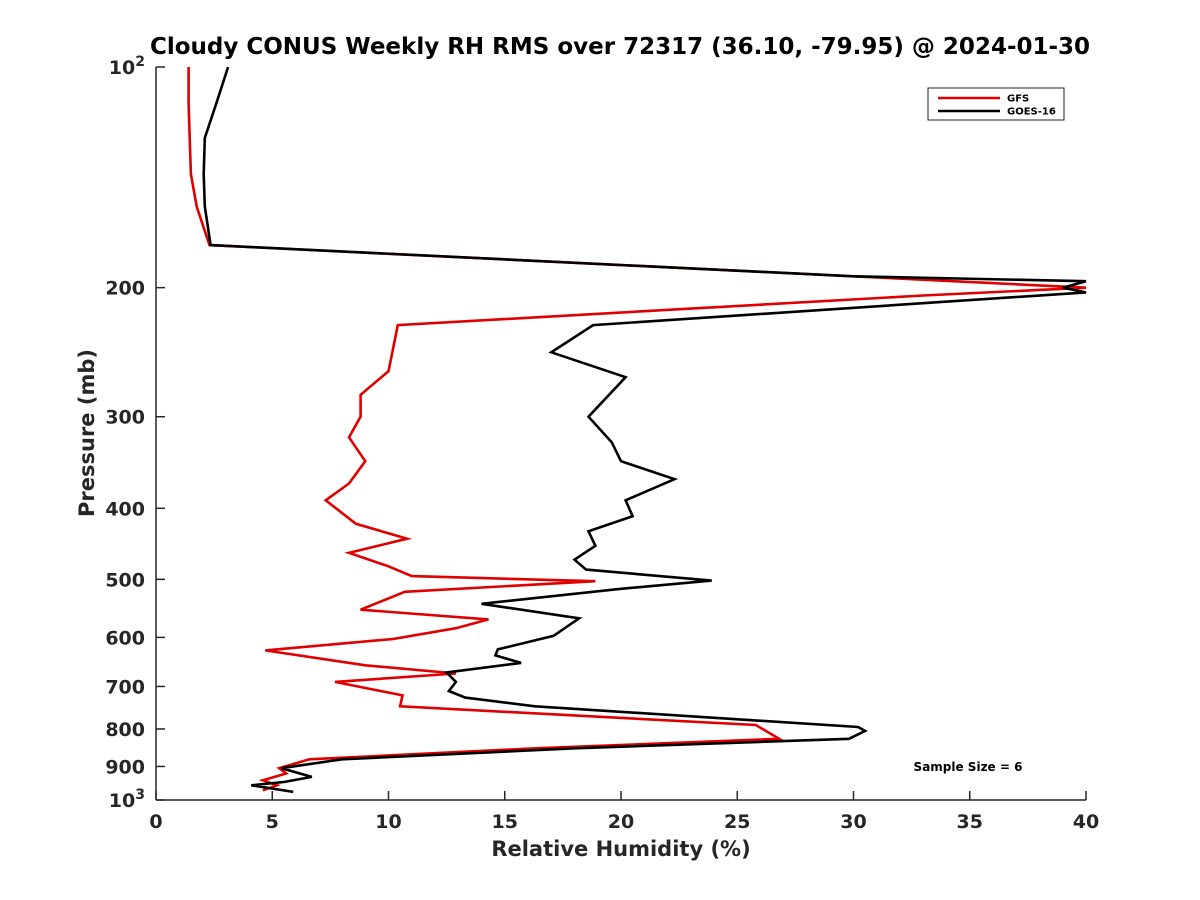 Image resolution: width=1200 pixels, height=900 pixels. I want to click on y-tick-label: 200, so click(125, 289).